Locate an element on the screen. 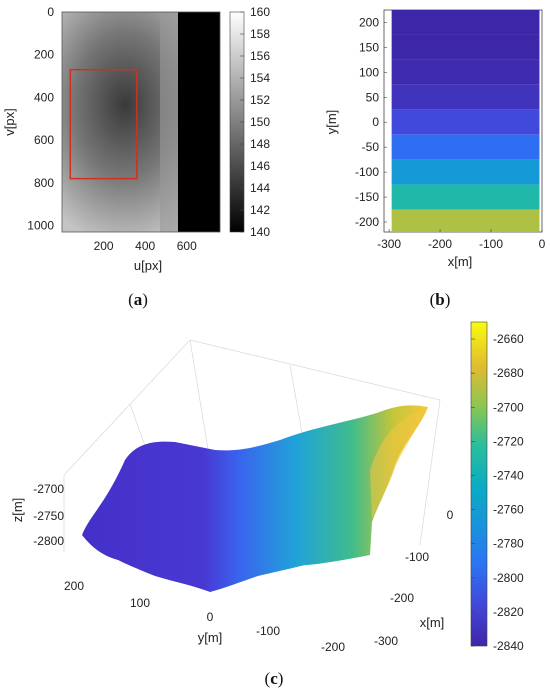 The height and width of the screenshot is (697, 550). c-z-tick-label: -2800 is located at coordinates (48, 541).